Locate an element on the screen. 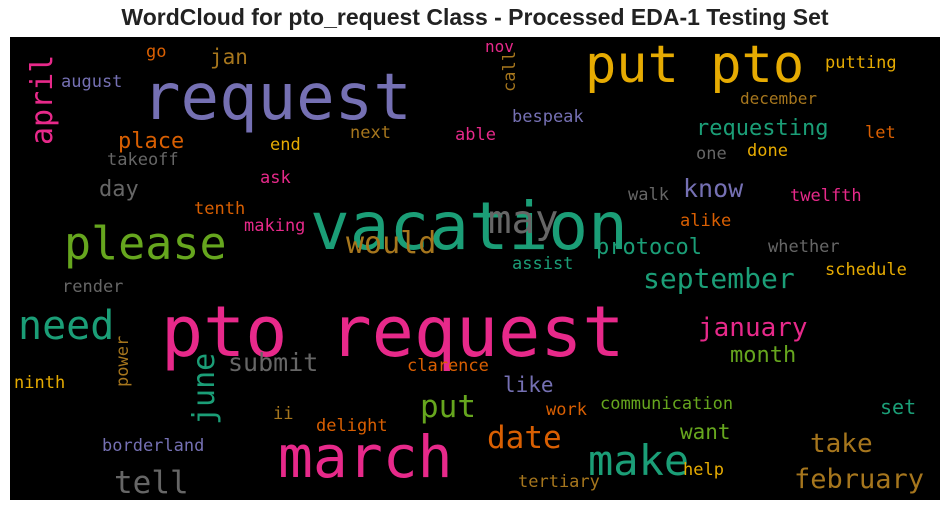  word-one: one is located at coordinates (711, 154).